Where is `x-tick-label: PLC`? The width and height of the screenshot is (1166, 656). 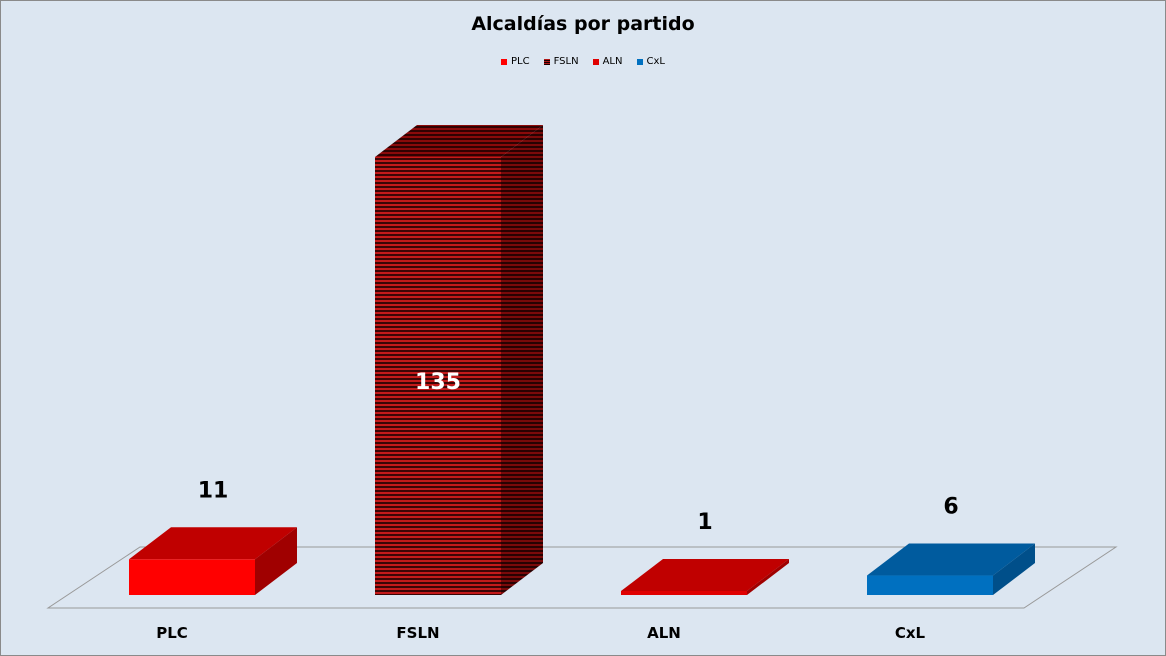 x-tick-label: PLC is located at coordinates (172, 633).